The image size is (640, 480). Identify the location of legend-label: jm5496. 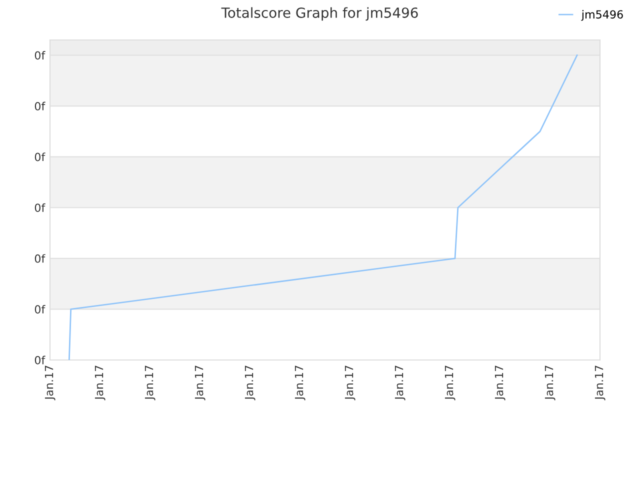
(602, 15).